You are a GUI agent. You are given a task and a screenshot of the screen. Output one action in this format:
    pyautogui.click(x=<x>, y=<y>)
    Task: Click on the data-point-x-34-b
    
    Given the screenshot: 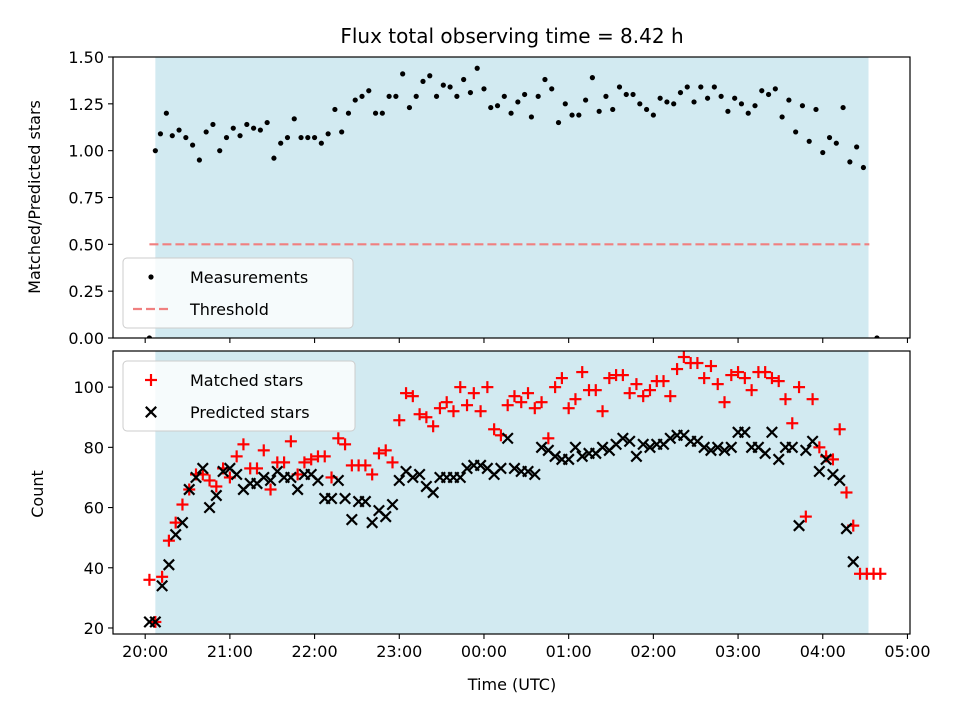 What is the action you would take?
    pyautogui.click(x=378, y=510)
    